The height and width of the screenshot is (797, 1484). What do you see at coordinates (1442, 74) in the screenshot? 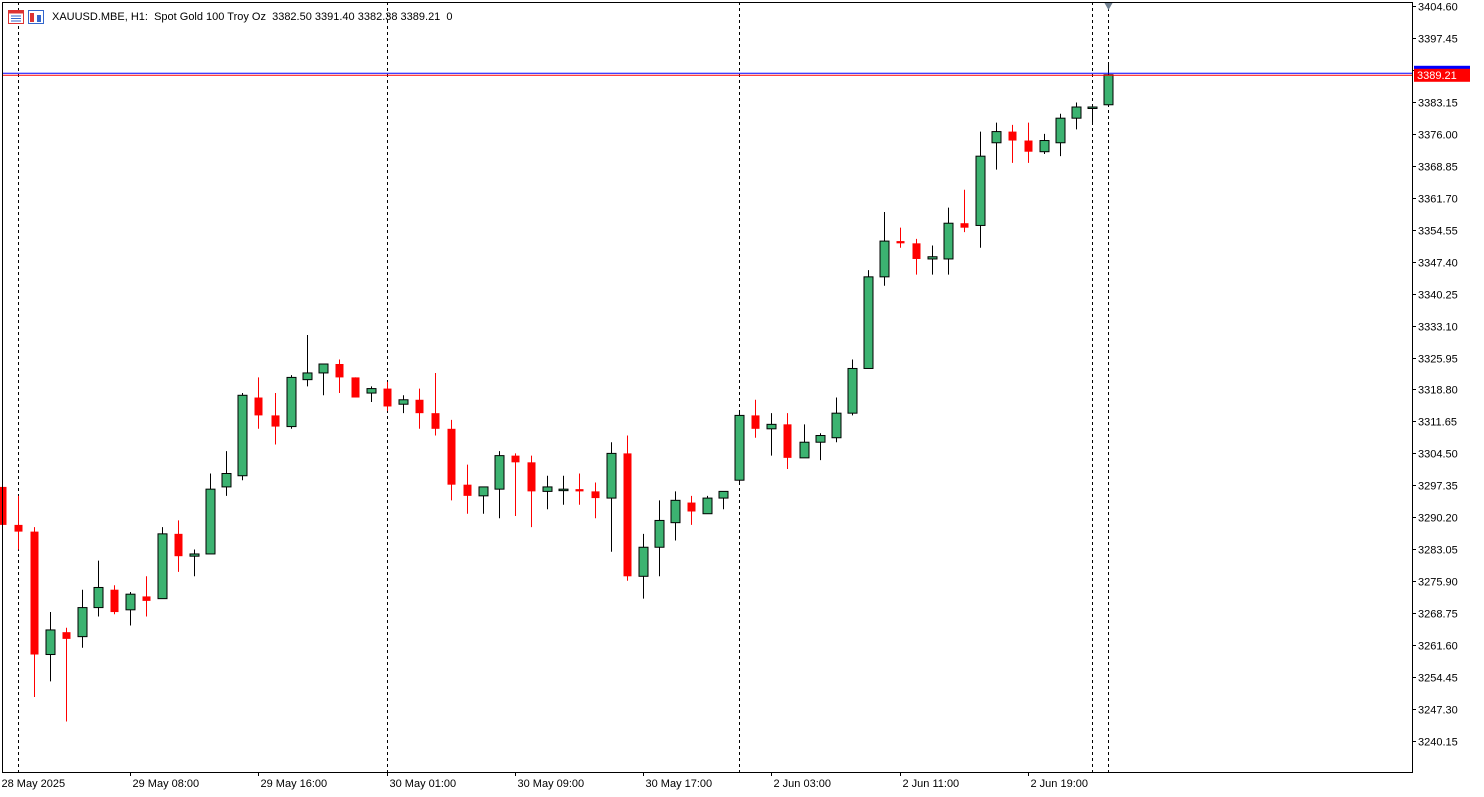
I see `price-tag` at bounding box center [1442, 74].